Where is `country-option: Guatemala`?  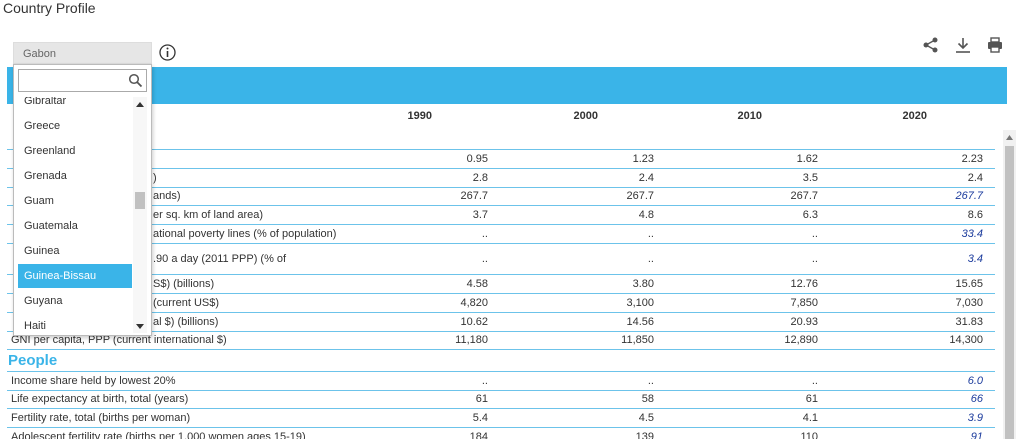 country-option: Guatemala is located at coordinates (75, 226).